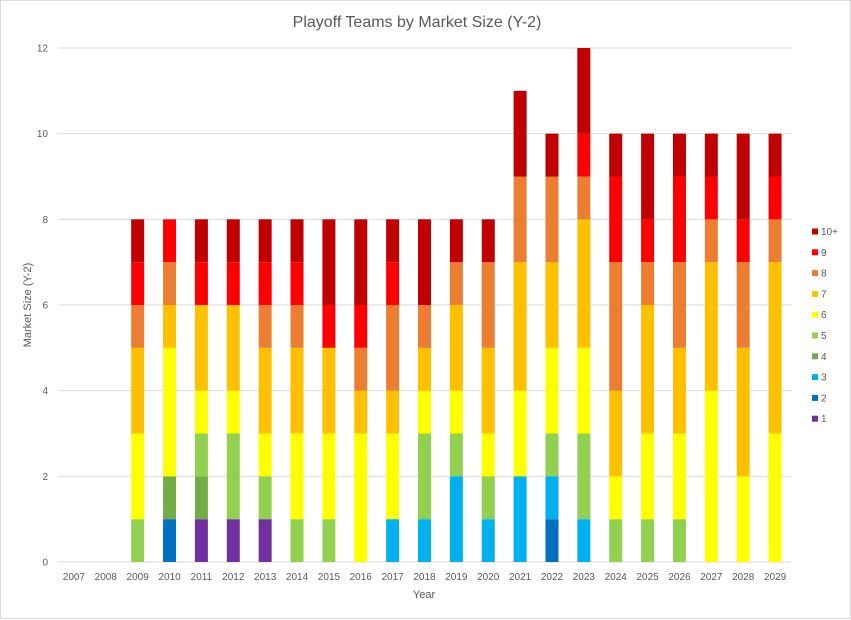 The height and width of the screenshot is (620, 851). I want to click on y-tick-label: 0, so click(45, 563).